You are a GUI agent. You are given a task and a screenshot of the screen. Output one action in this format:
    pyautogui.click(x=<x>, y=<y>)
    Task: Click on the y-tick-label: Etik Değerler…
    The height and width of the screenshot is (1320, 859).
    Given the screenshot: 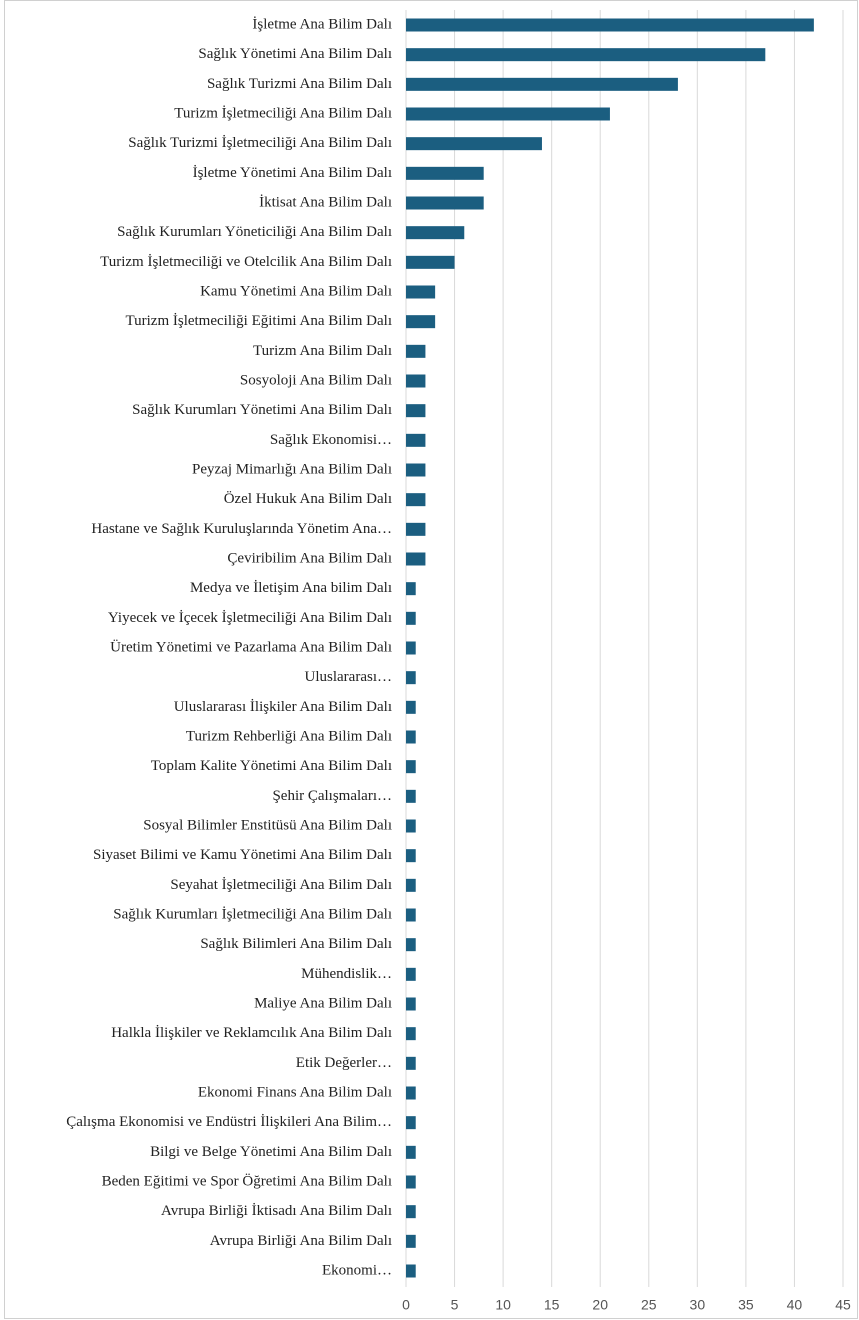 What is the action you would take?
    pyautogui.click(x=344, y=1063)
    